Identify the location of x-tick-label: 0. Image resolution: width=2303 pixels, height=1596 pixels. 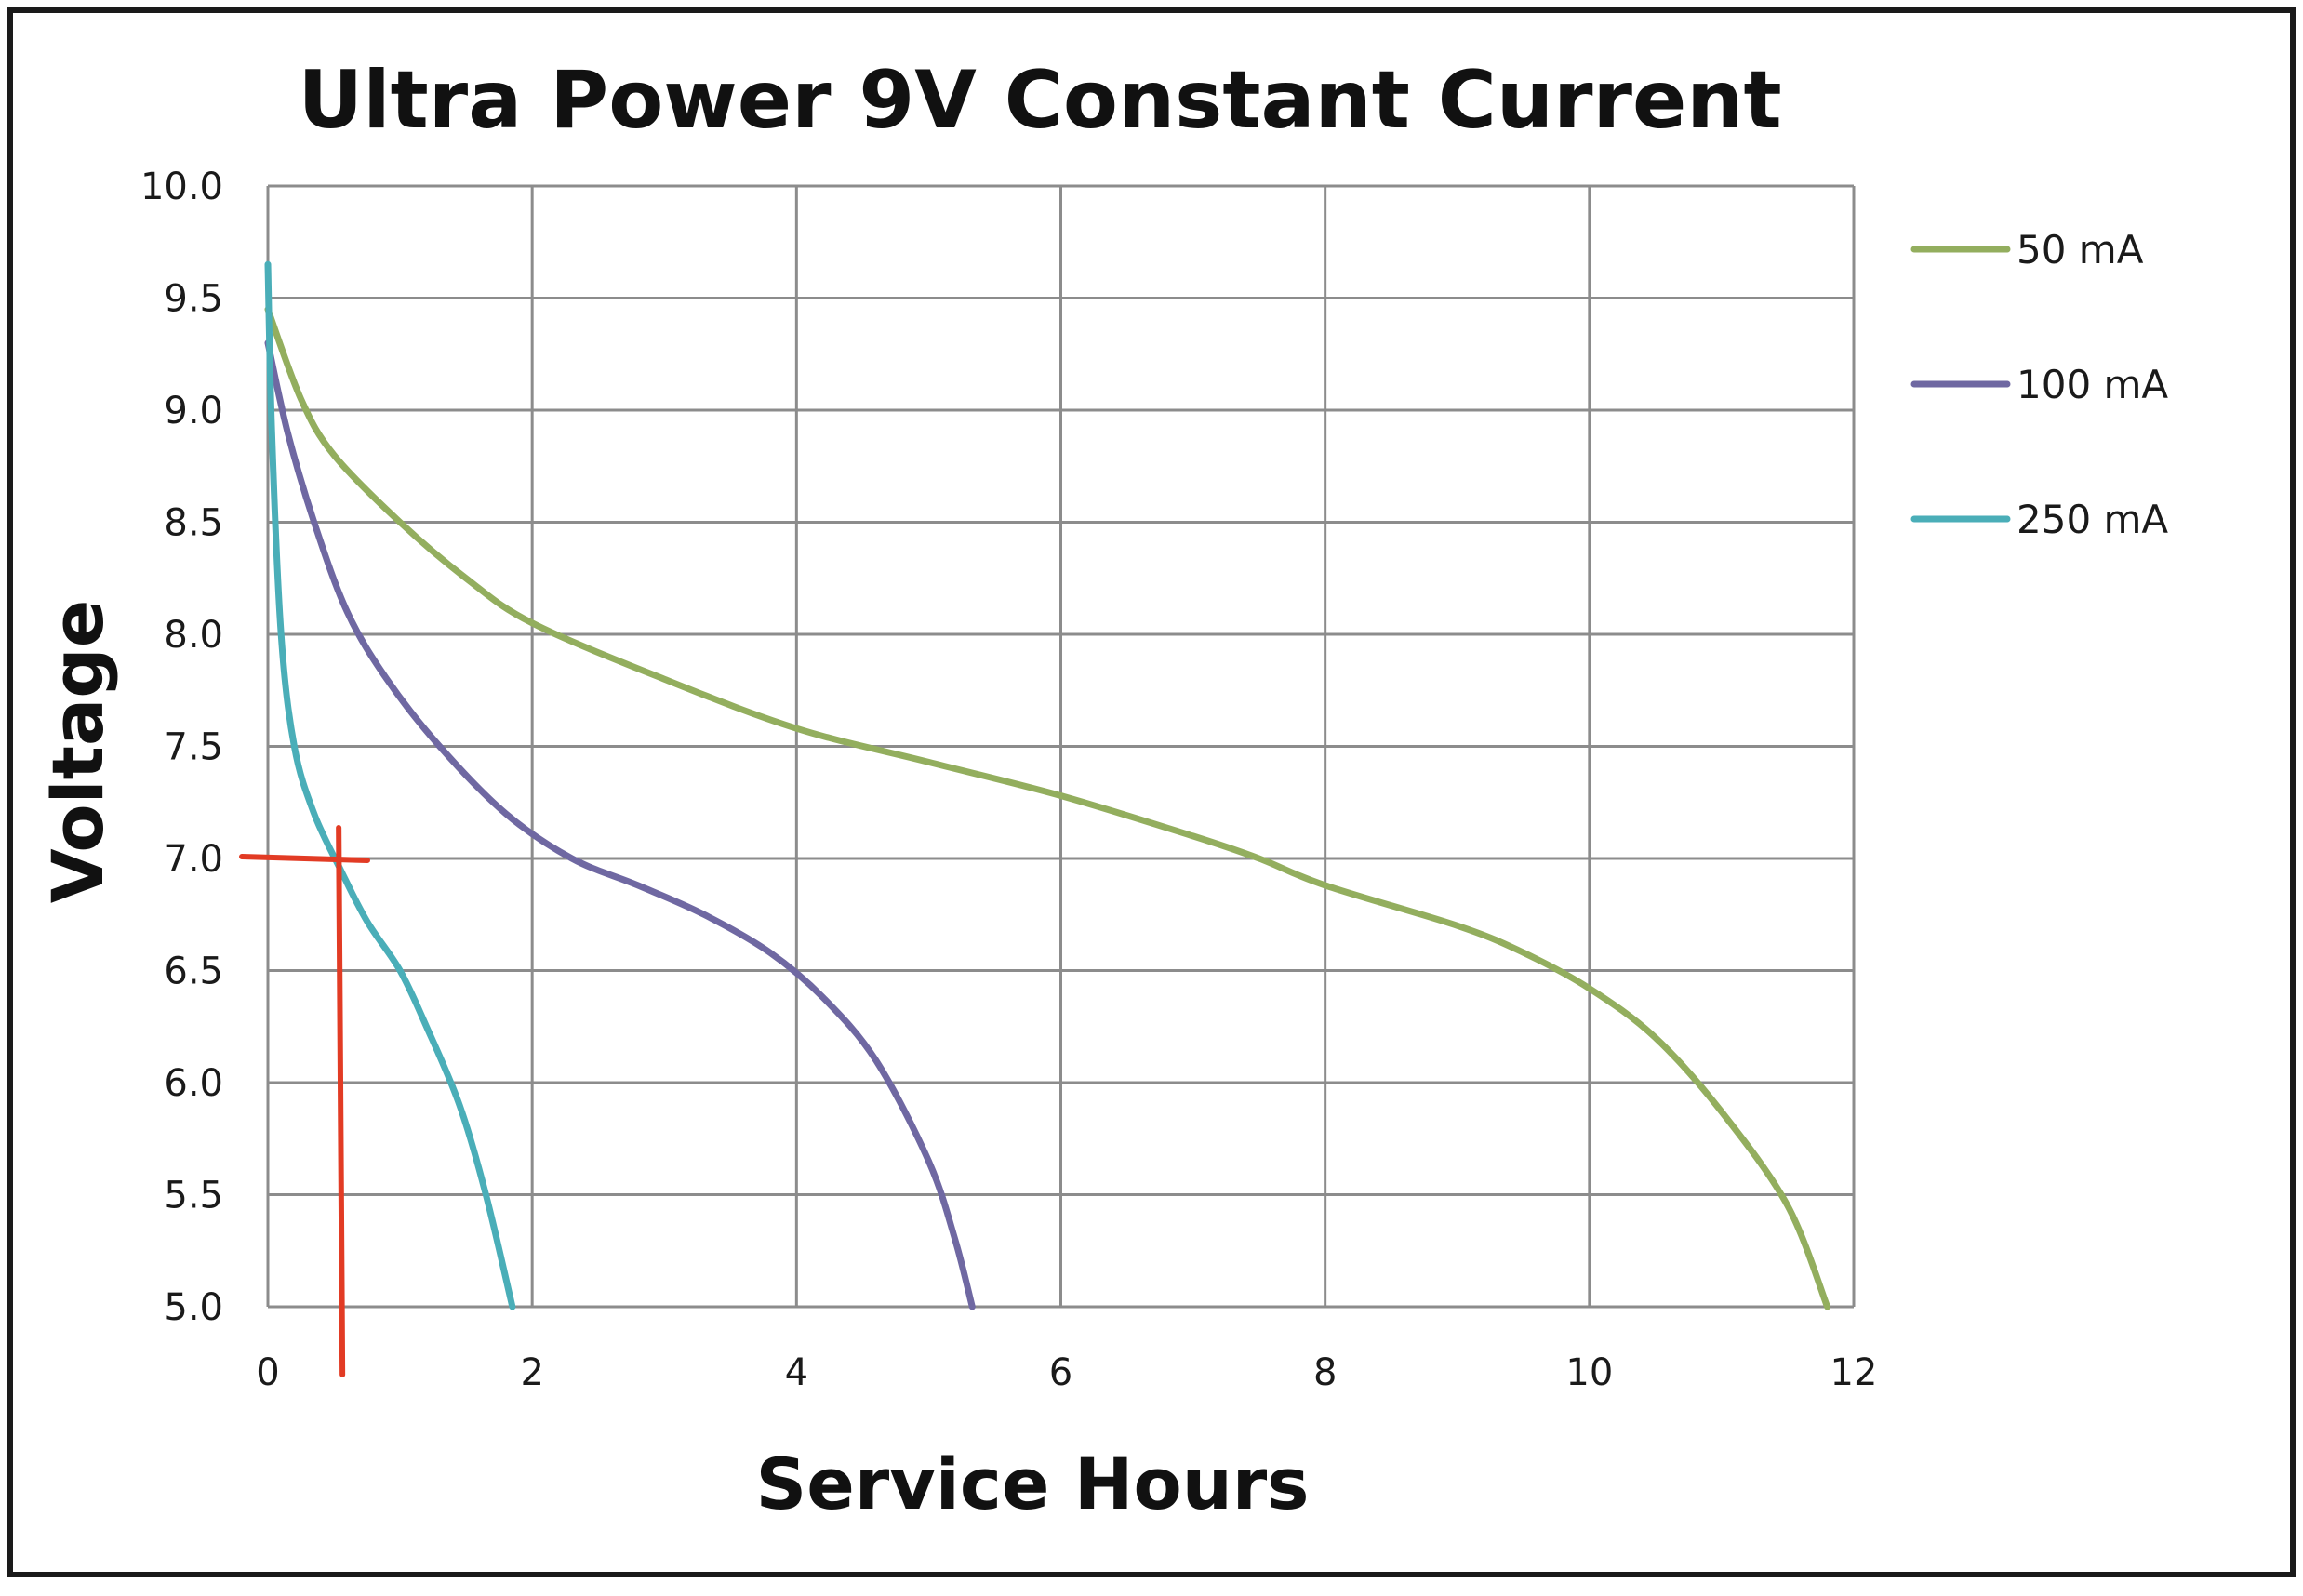
(267, 1373).